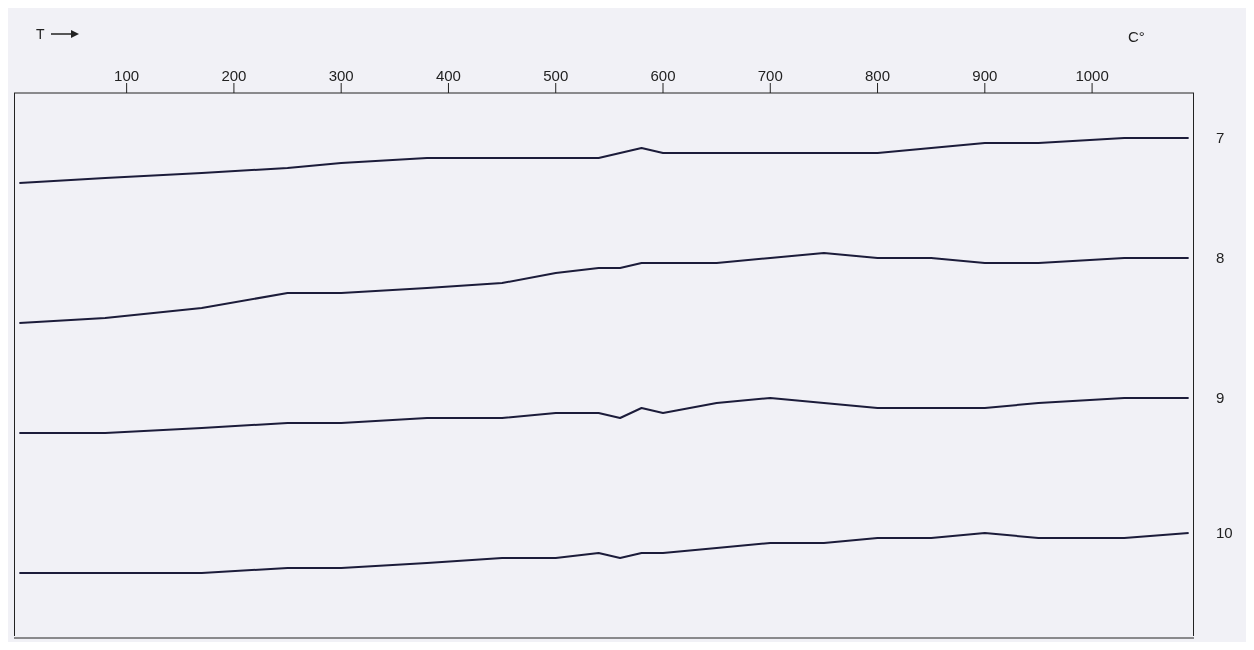  What do you see at coordinates (127, 75) in the screenshot?
I see `x-tick-label: 100` at bounding box center [127, 75].